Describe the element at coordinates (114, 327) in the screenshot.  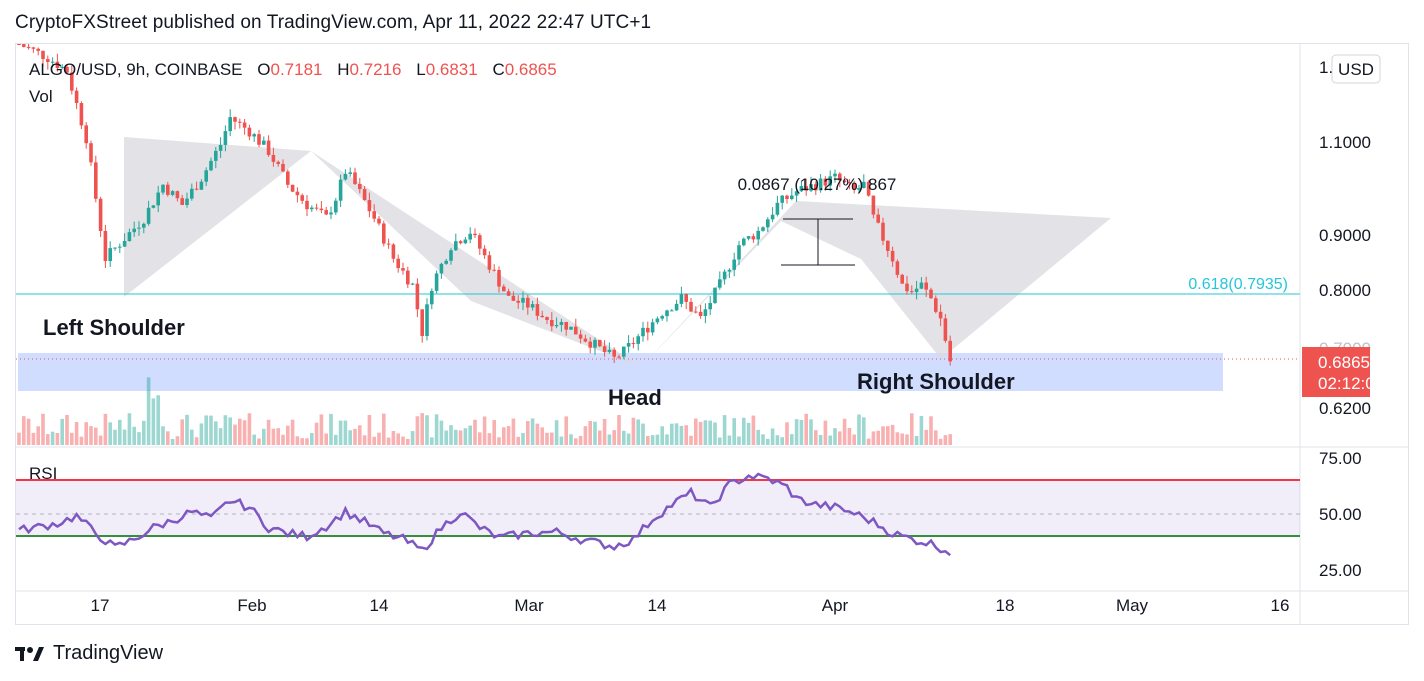
I see `left-shoulder-label: Left Shoulder` at that location.